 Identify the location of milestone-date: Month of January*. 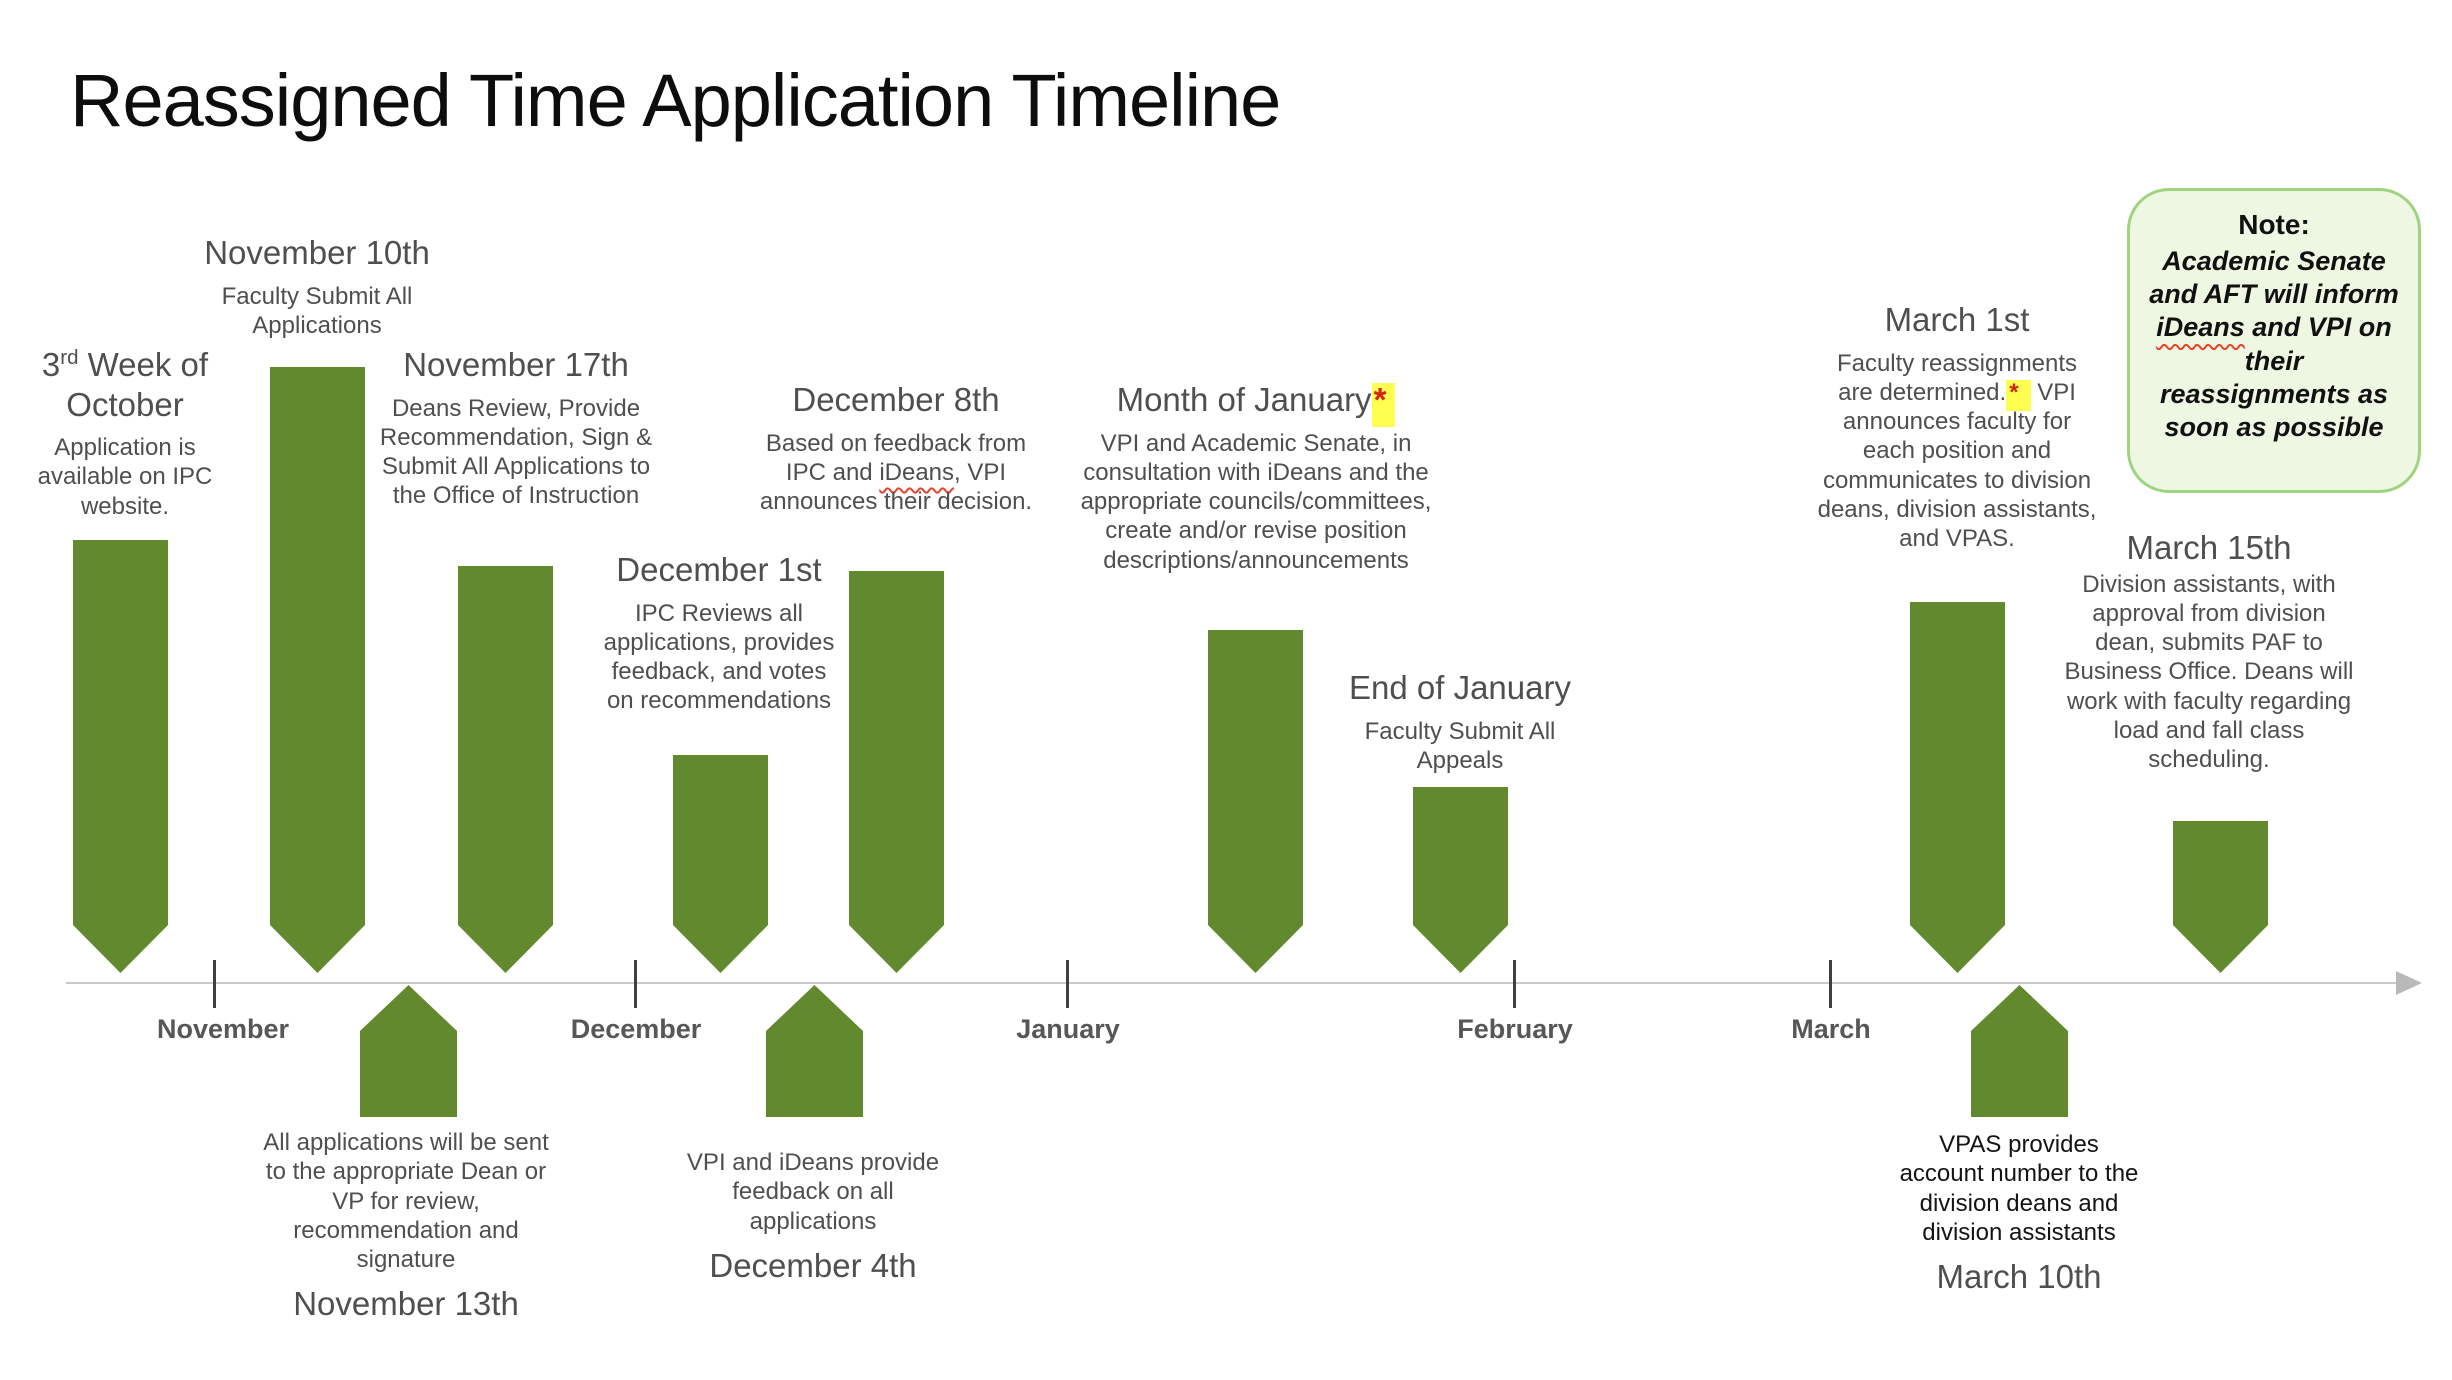
(1256, 403).